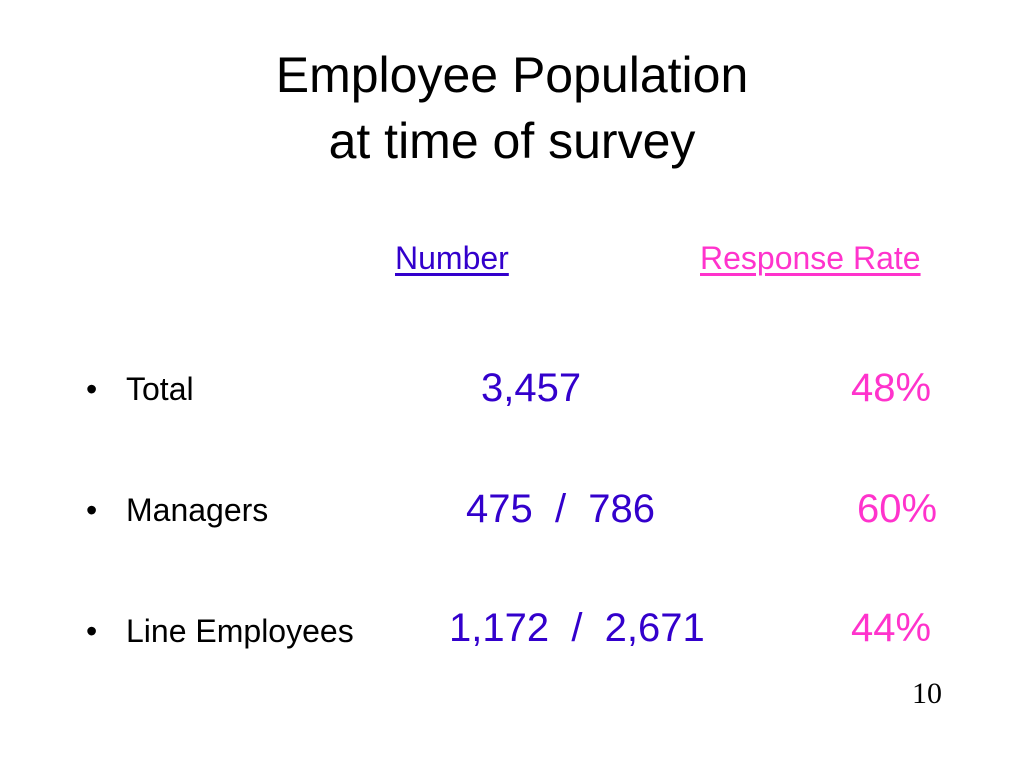  I want to click on page-number: 10, so click(927, 693).